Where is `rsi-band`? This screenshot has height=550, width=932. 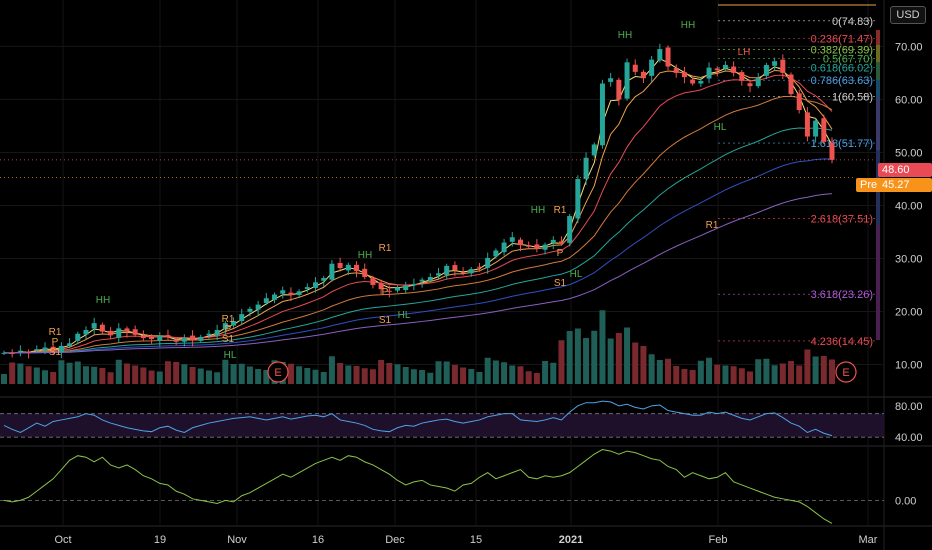
rsi-band is located at coordinates (442, 425).